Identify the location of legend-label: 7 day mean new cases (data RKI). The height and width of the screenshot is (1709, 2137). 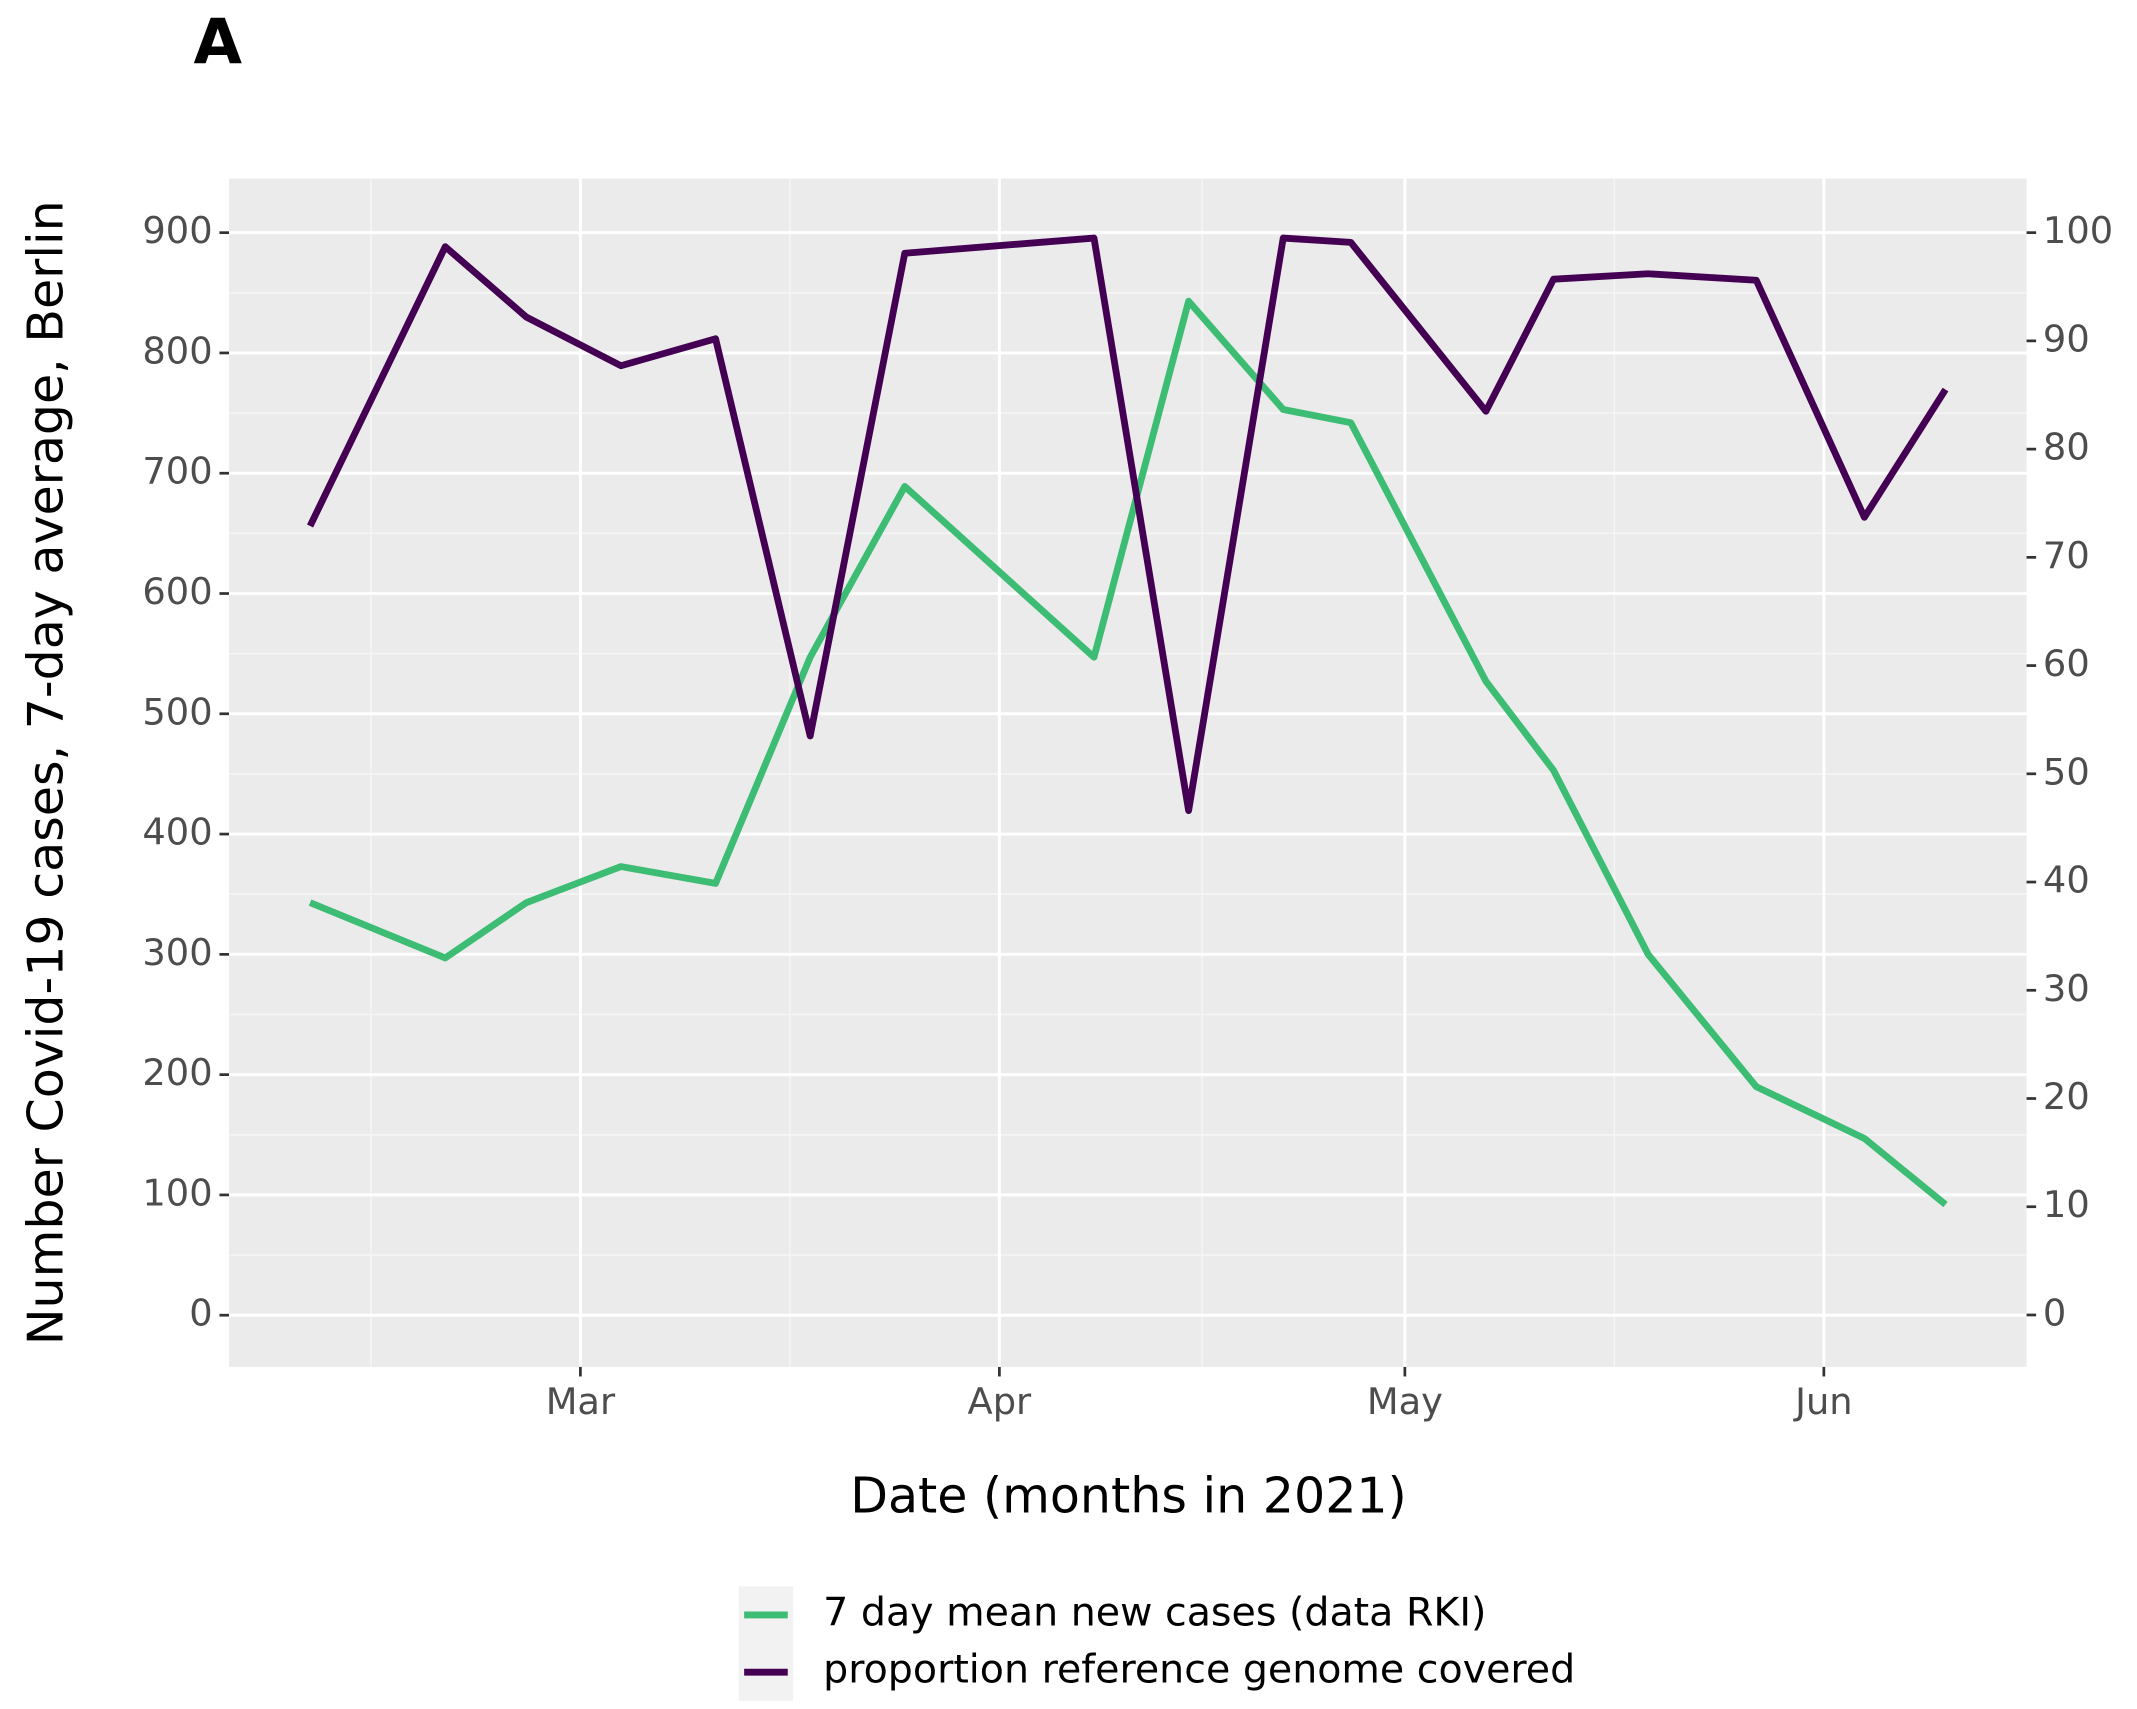
(1154, 1612).